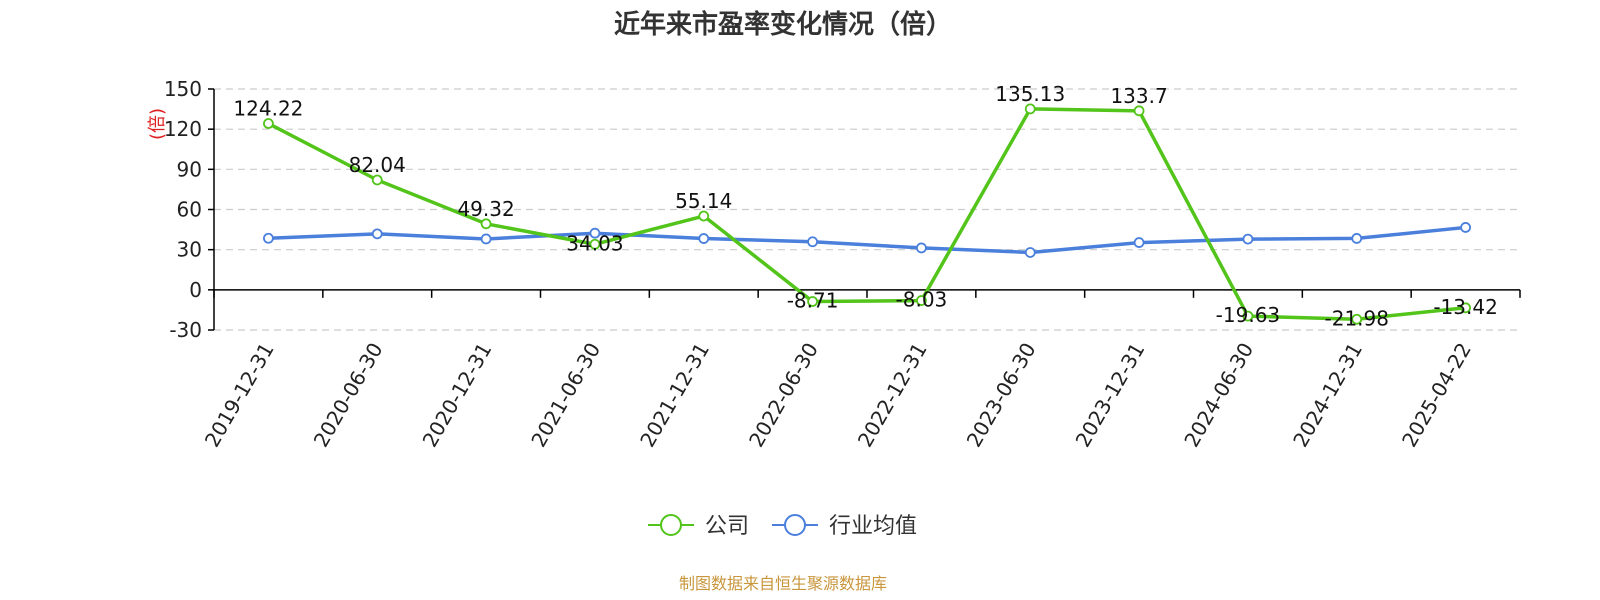 Image resolution: width=1600 pixels, height=600 pixels. I want to click on x-tick-label: 2022-12-31, so click(892, 395).